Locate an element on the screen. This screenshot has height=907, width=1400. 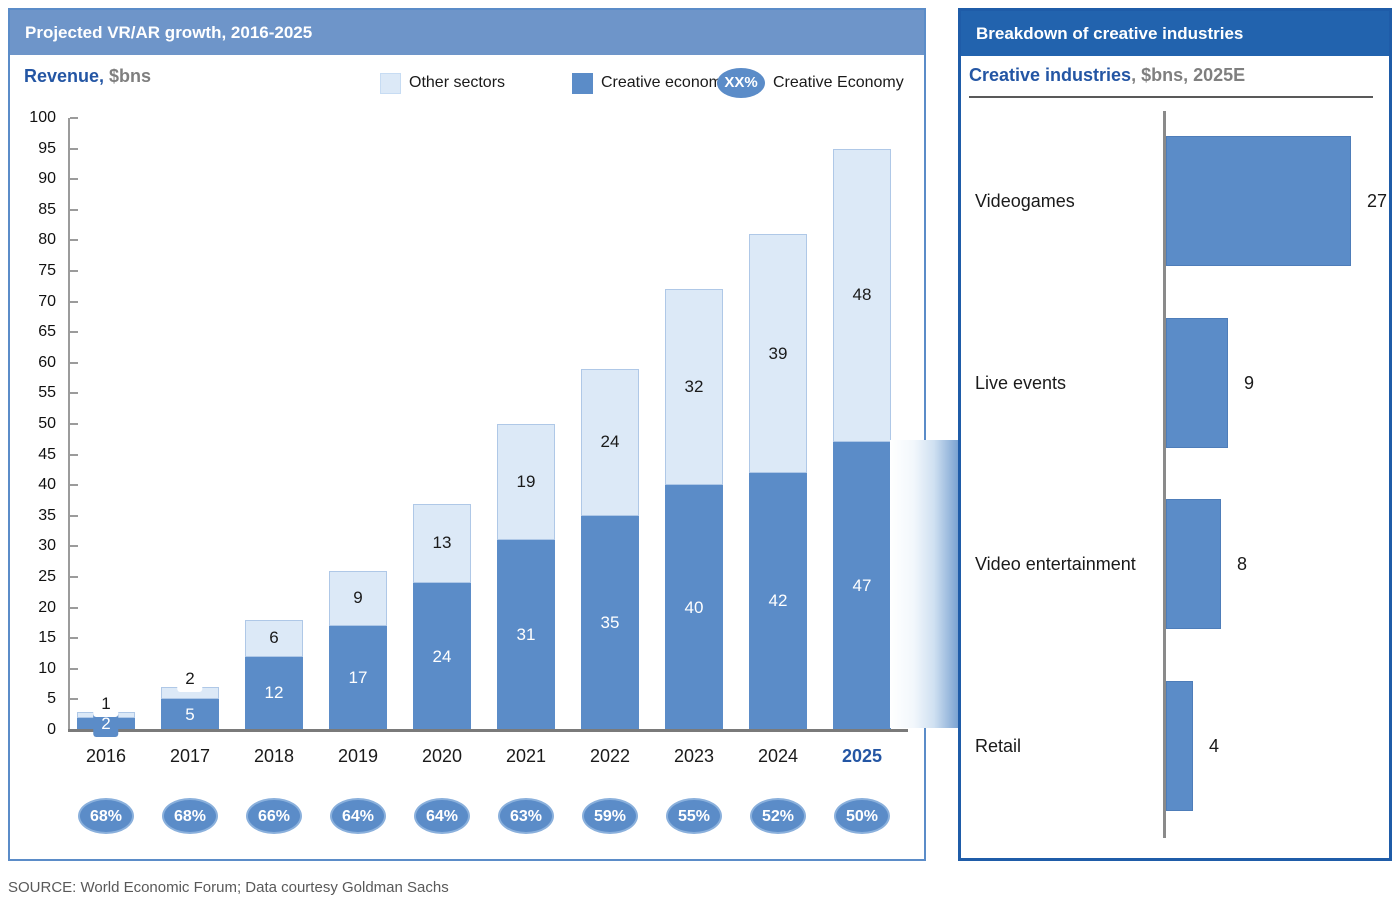
legend-other-label: Other sectors is located at coordinates (457, 82).